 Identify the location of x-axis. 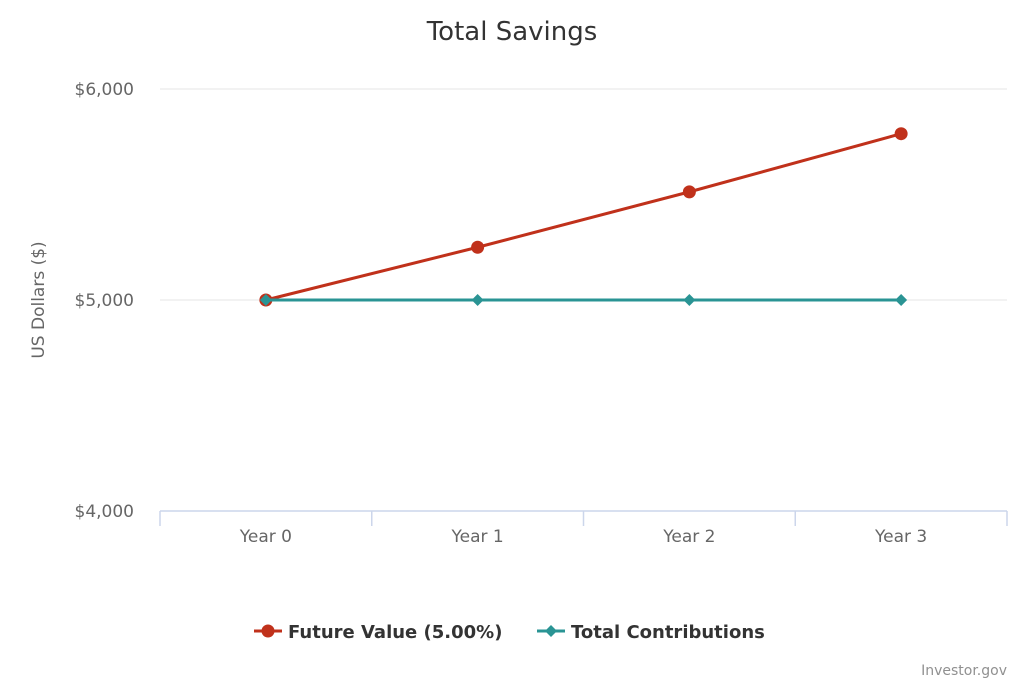
(583, 518).